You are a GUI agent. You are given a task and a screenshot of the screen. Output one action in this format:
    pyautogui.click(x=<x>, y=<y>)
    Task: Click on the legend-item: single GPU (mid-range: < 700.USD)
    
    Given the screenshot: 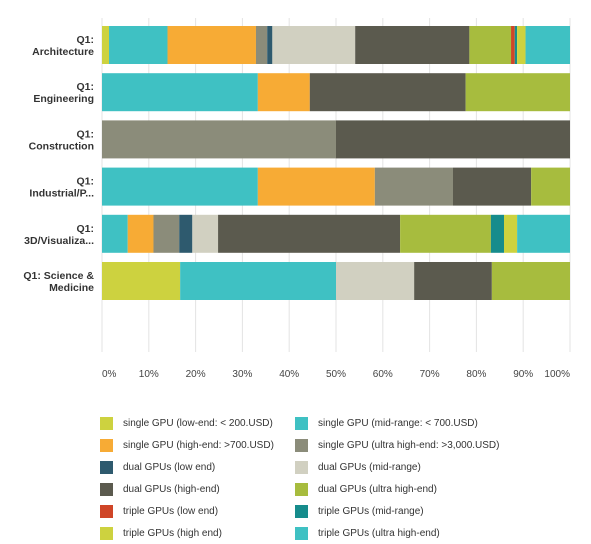 What is the action you would take?
    pyautogui.click(x=420, y=423)
    